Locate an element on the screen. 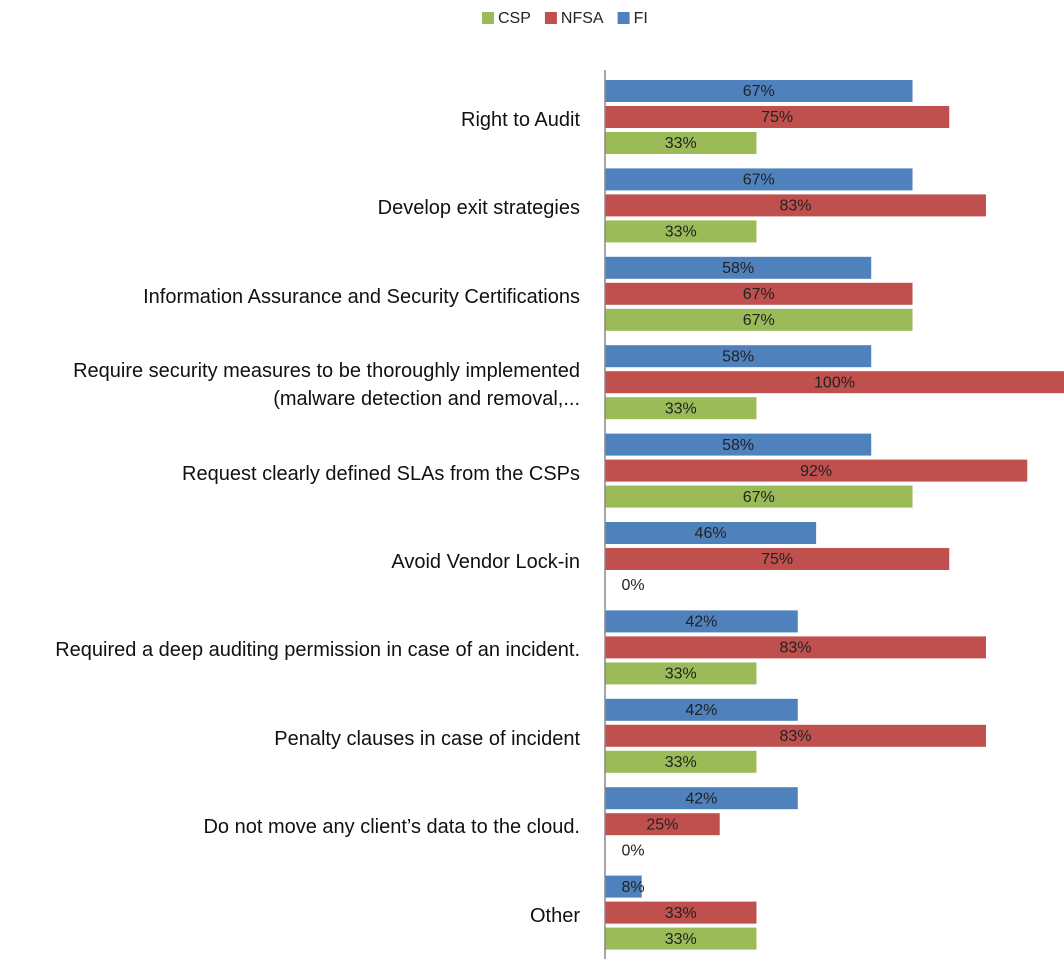  category-label: Develop exit strategies is located at coordinates (478, 208).